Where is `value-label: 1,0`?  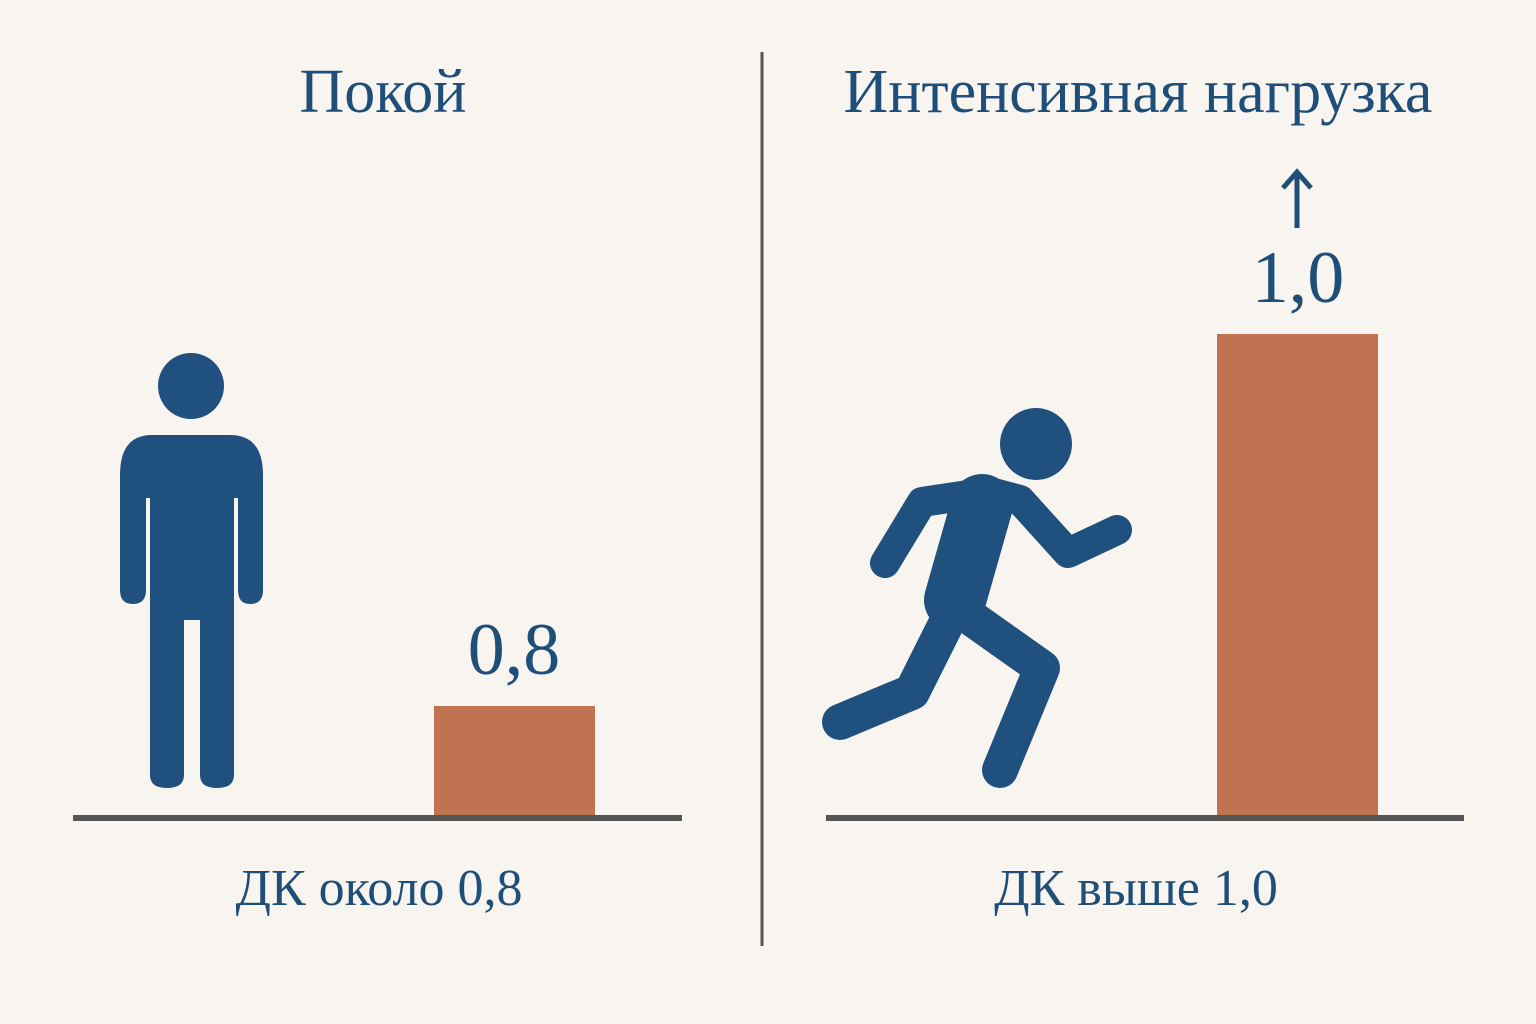 value-label: 1,0 is located at coordinates (1298, 278).